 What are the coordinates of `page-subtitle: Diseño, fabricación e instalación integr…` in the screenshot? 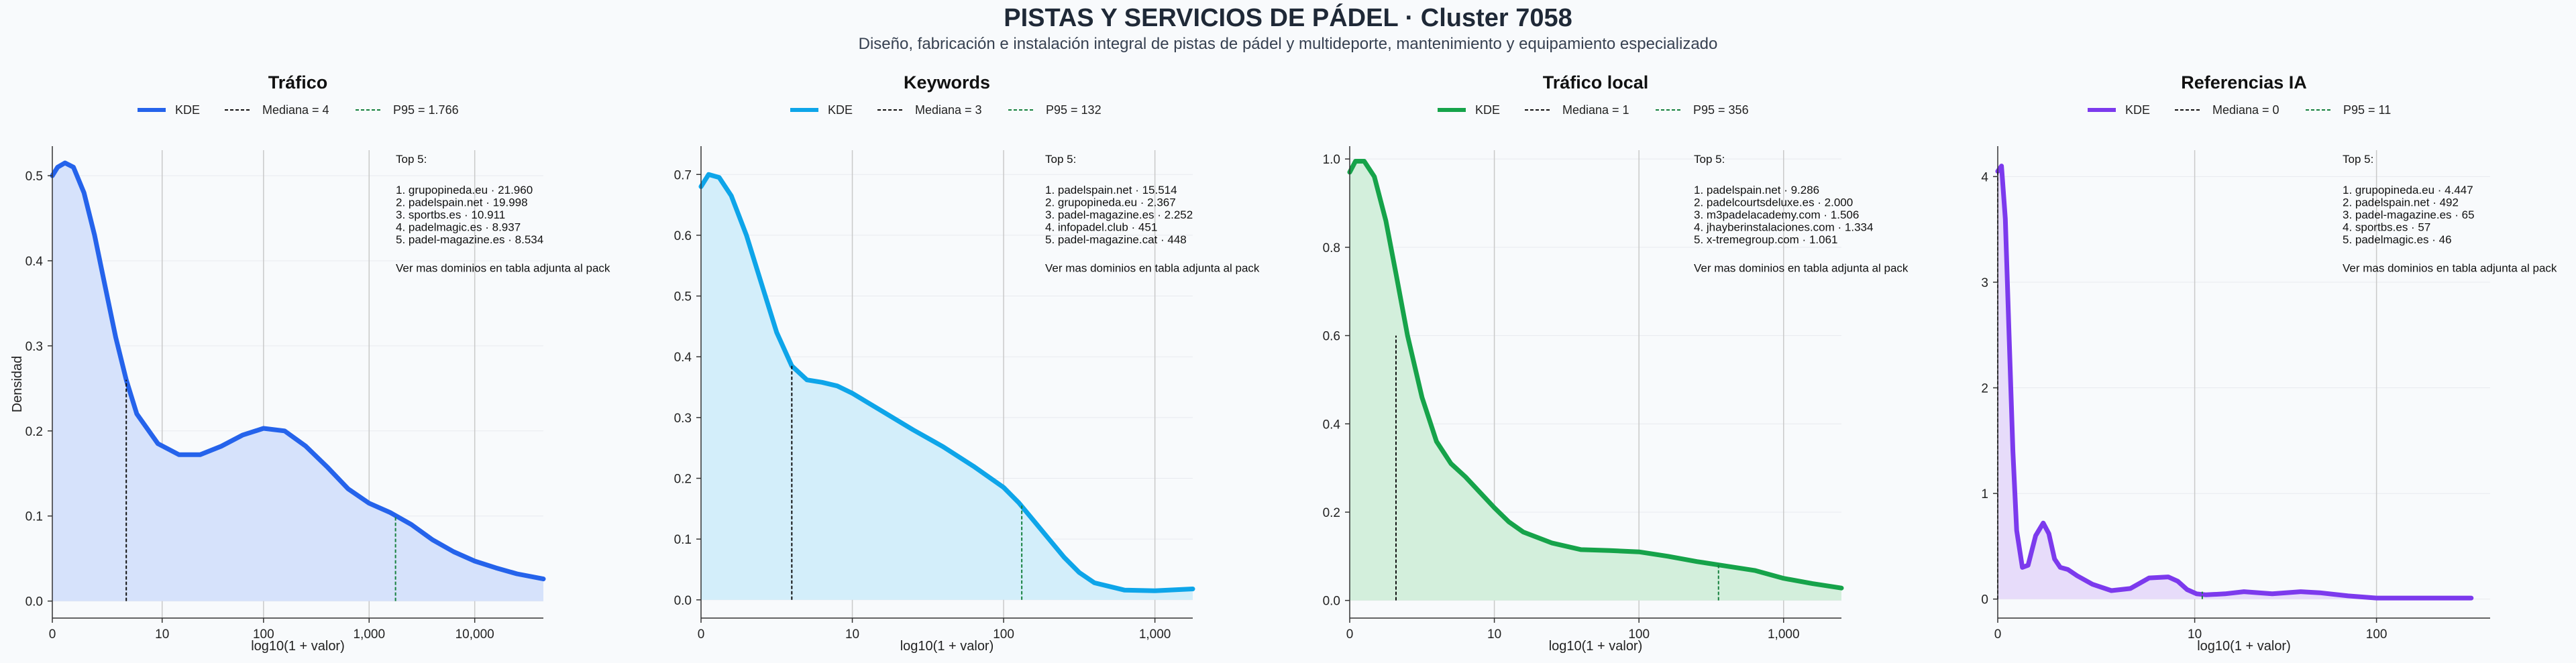 It's located at (1288, 44).